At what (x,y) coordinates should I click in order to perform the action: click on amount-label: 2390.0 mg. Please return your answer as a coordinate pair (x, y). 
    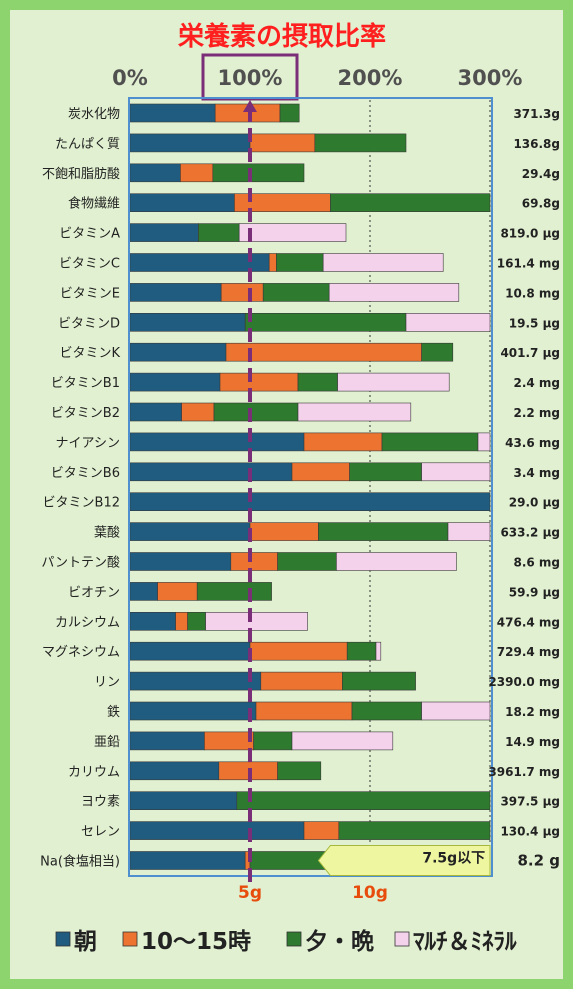
    Looking at the image, I should click on (524, 682).